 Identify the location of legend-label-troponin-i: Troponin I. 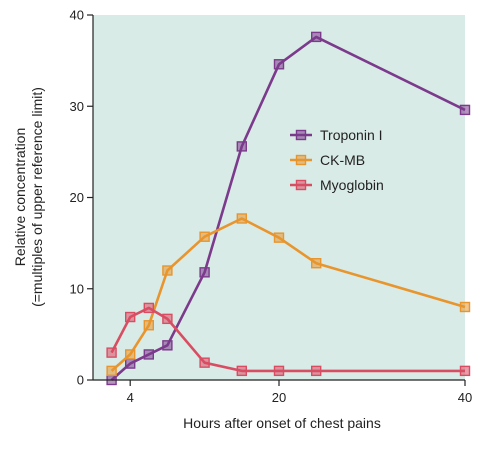
(351, 135).